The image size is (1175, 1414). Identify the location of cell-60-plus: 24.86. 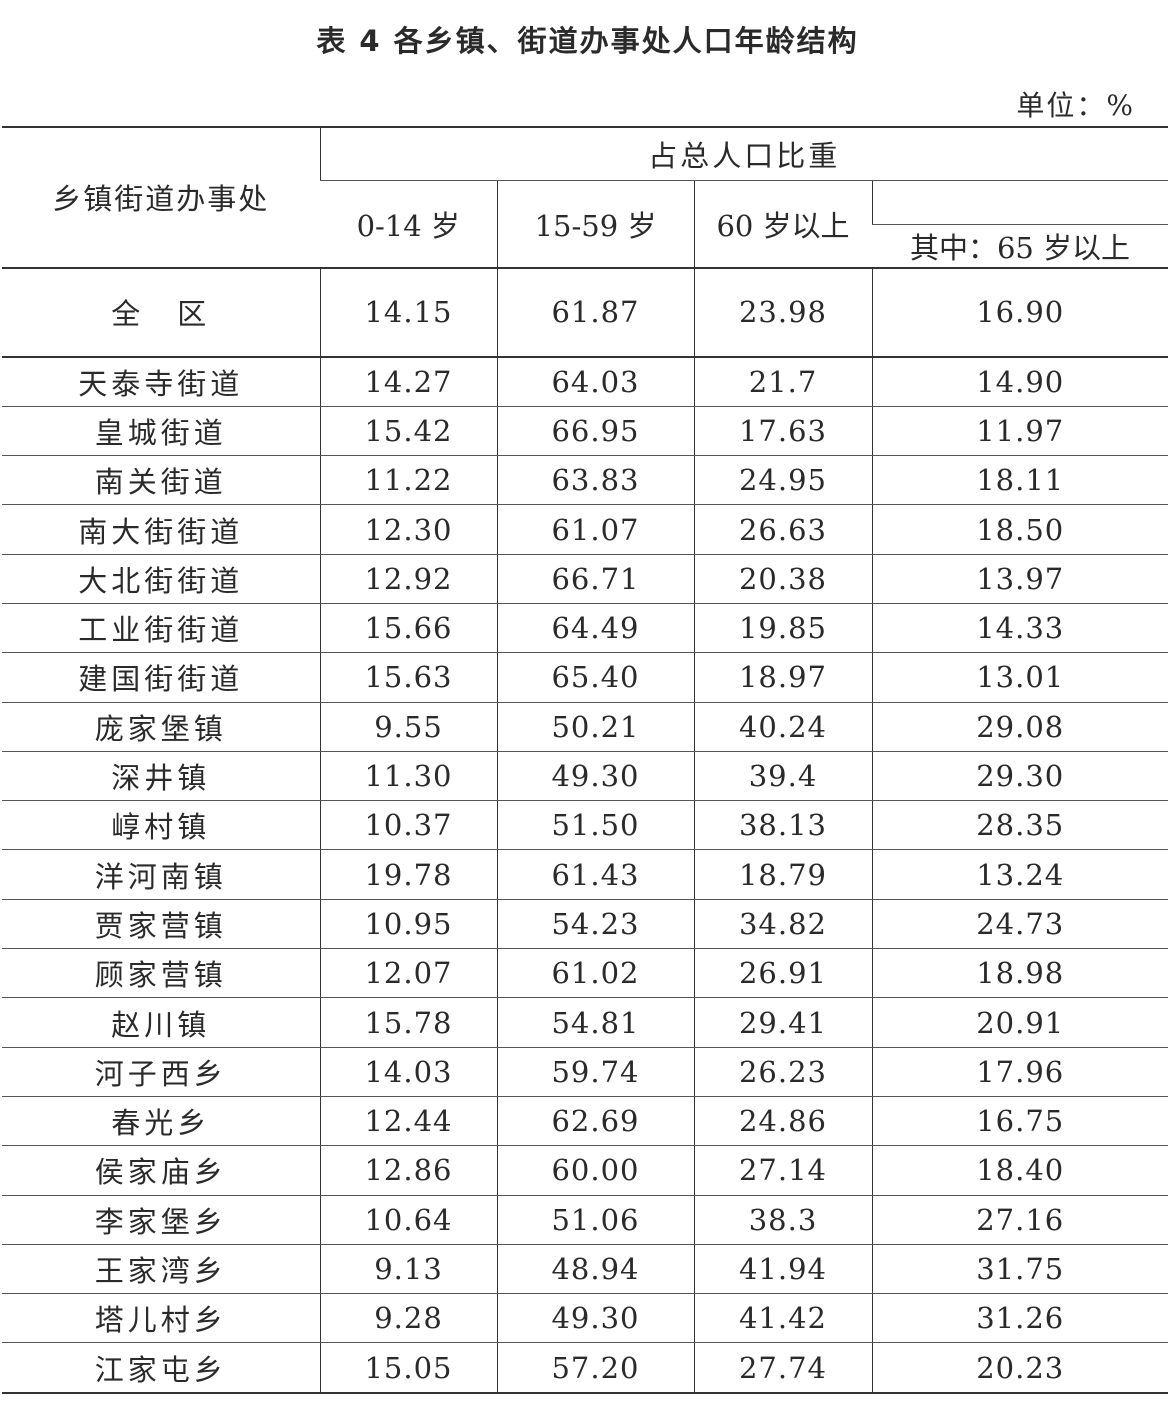
(782, 1121).